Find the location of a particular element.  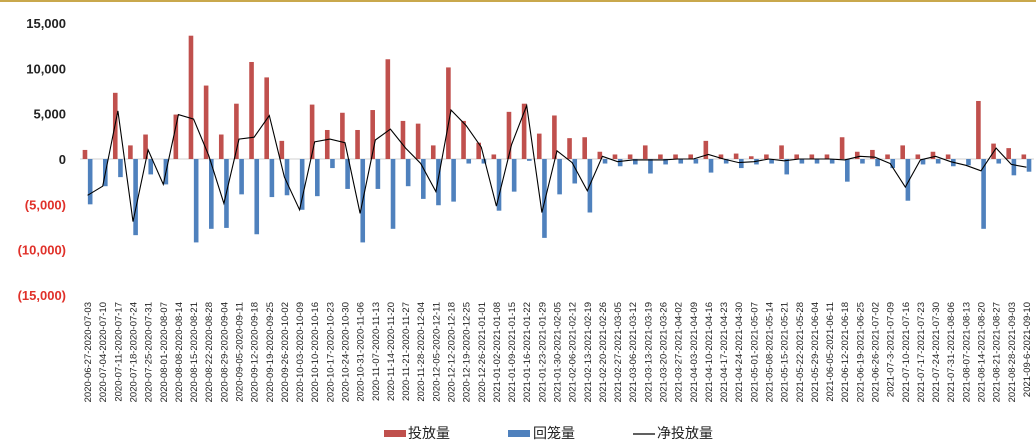

x-tick-label: 2021-01-30-2021-02-05 is located at coordinates (558, 352).